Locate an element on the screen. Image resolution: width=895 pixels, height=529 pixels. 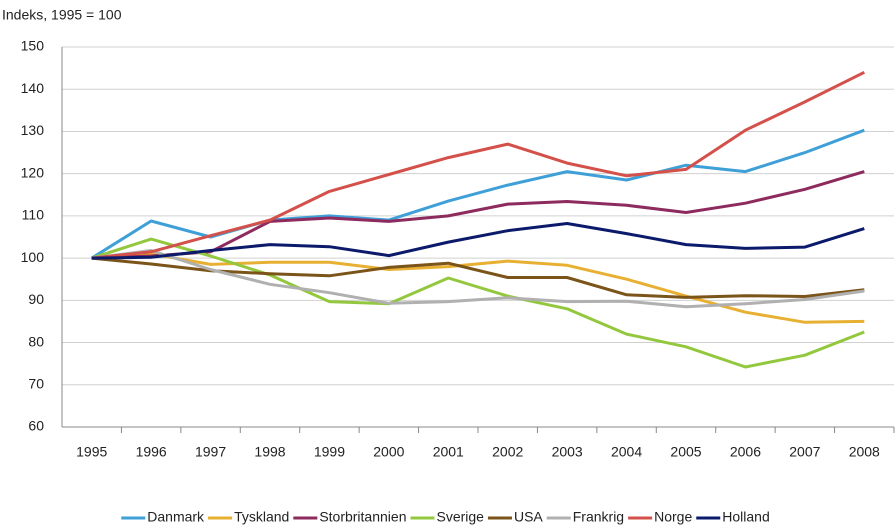
legend-label: Tyskland is located at coordinates (261, 517).